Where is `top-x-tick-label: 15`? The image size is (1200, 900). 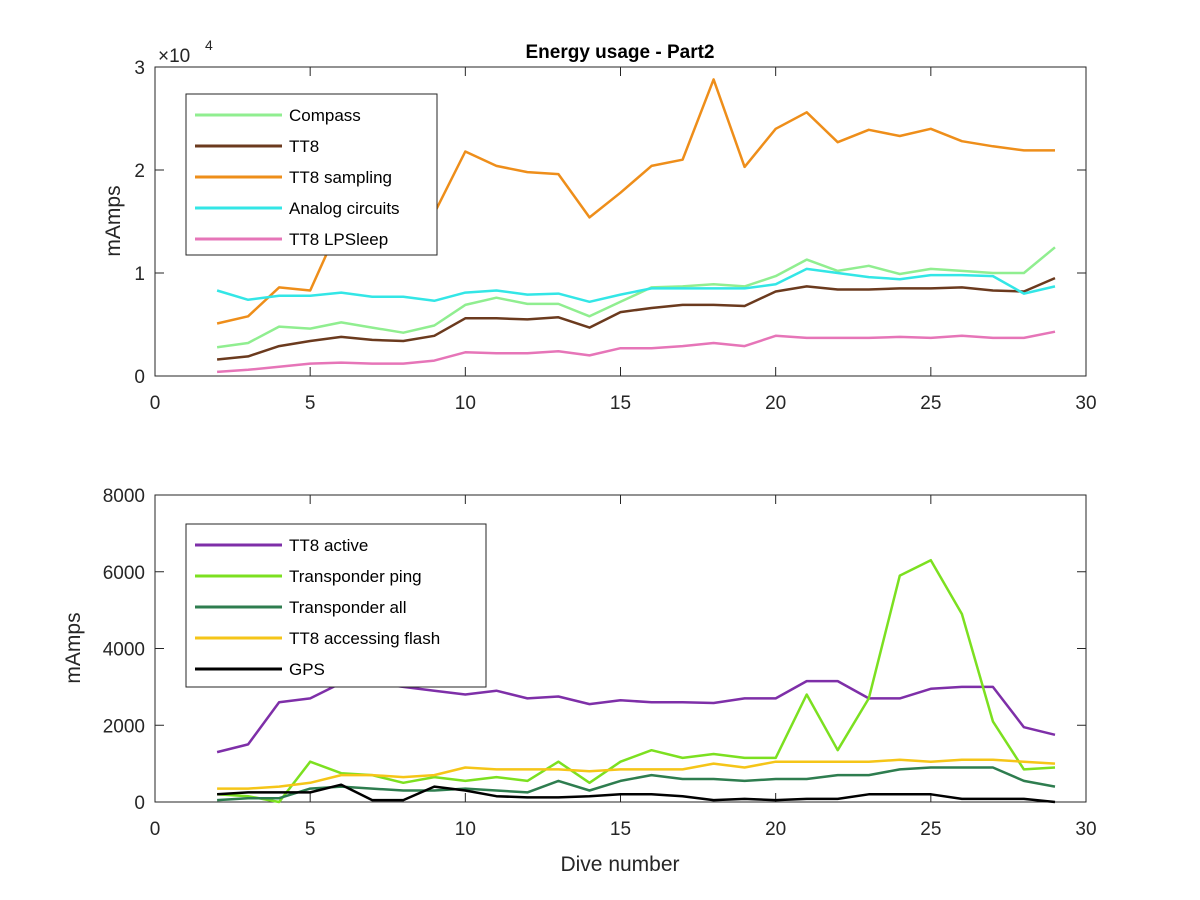
top-x-tick-label: 15 is located at coordinates (620, 403).